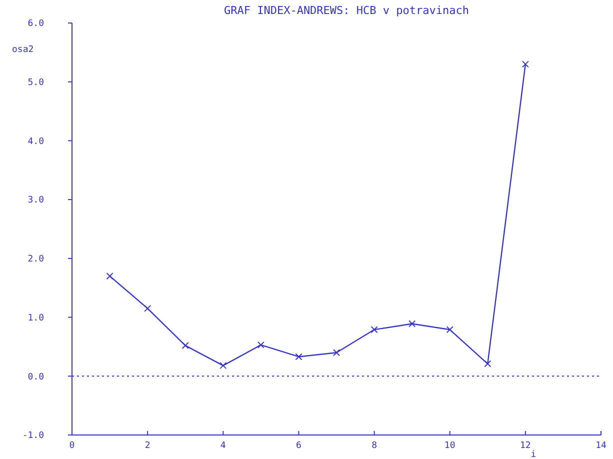 The image size is (613, 459). What do you see at coordinates (72, 446) in the screenshot?
I see `x-tick-label: 0` at bounding box center [72, 446].